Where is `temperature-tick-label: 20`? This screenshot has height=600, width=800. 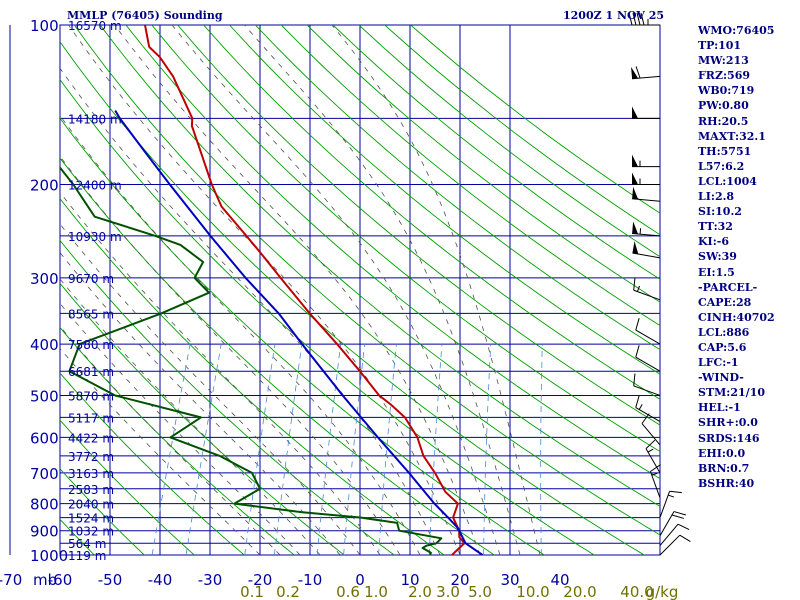
temperature-tick-label: 20 is located at coordinates (459, 580).